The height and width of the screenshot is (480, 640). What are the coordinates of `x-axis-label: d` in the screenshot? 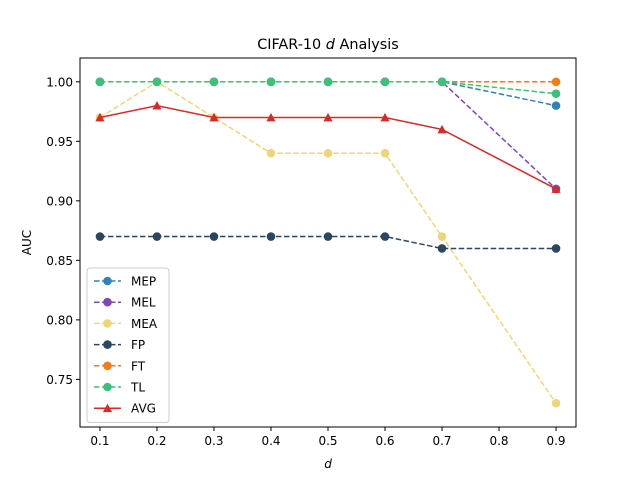 It's located at (328, 464).